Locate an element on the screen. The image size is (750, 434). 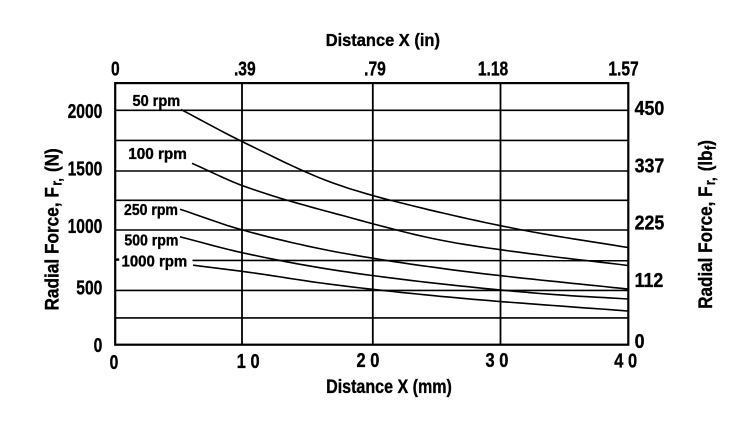
svg-text: 2000 is located at coordinates (85, 111).